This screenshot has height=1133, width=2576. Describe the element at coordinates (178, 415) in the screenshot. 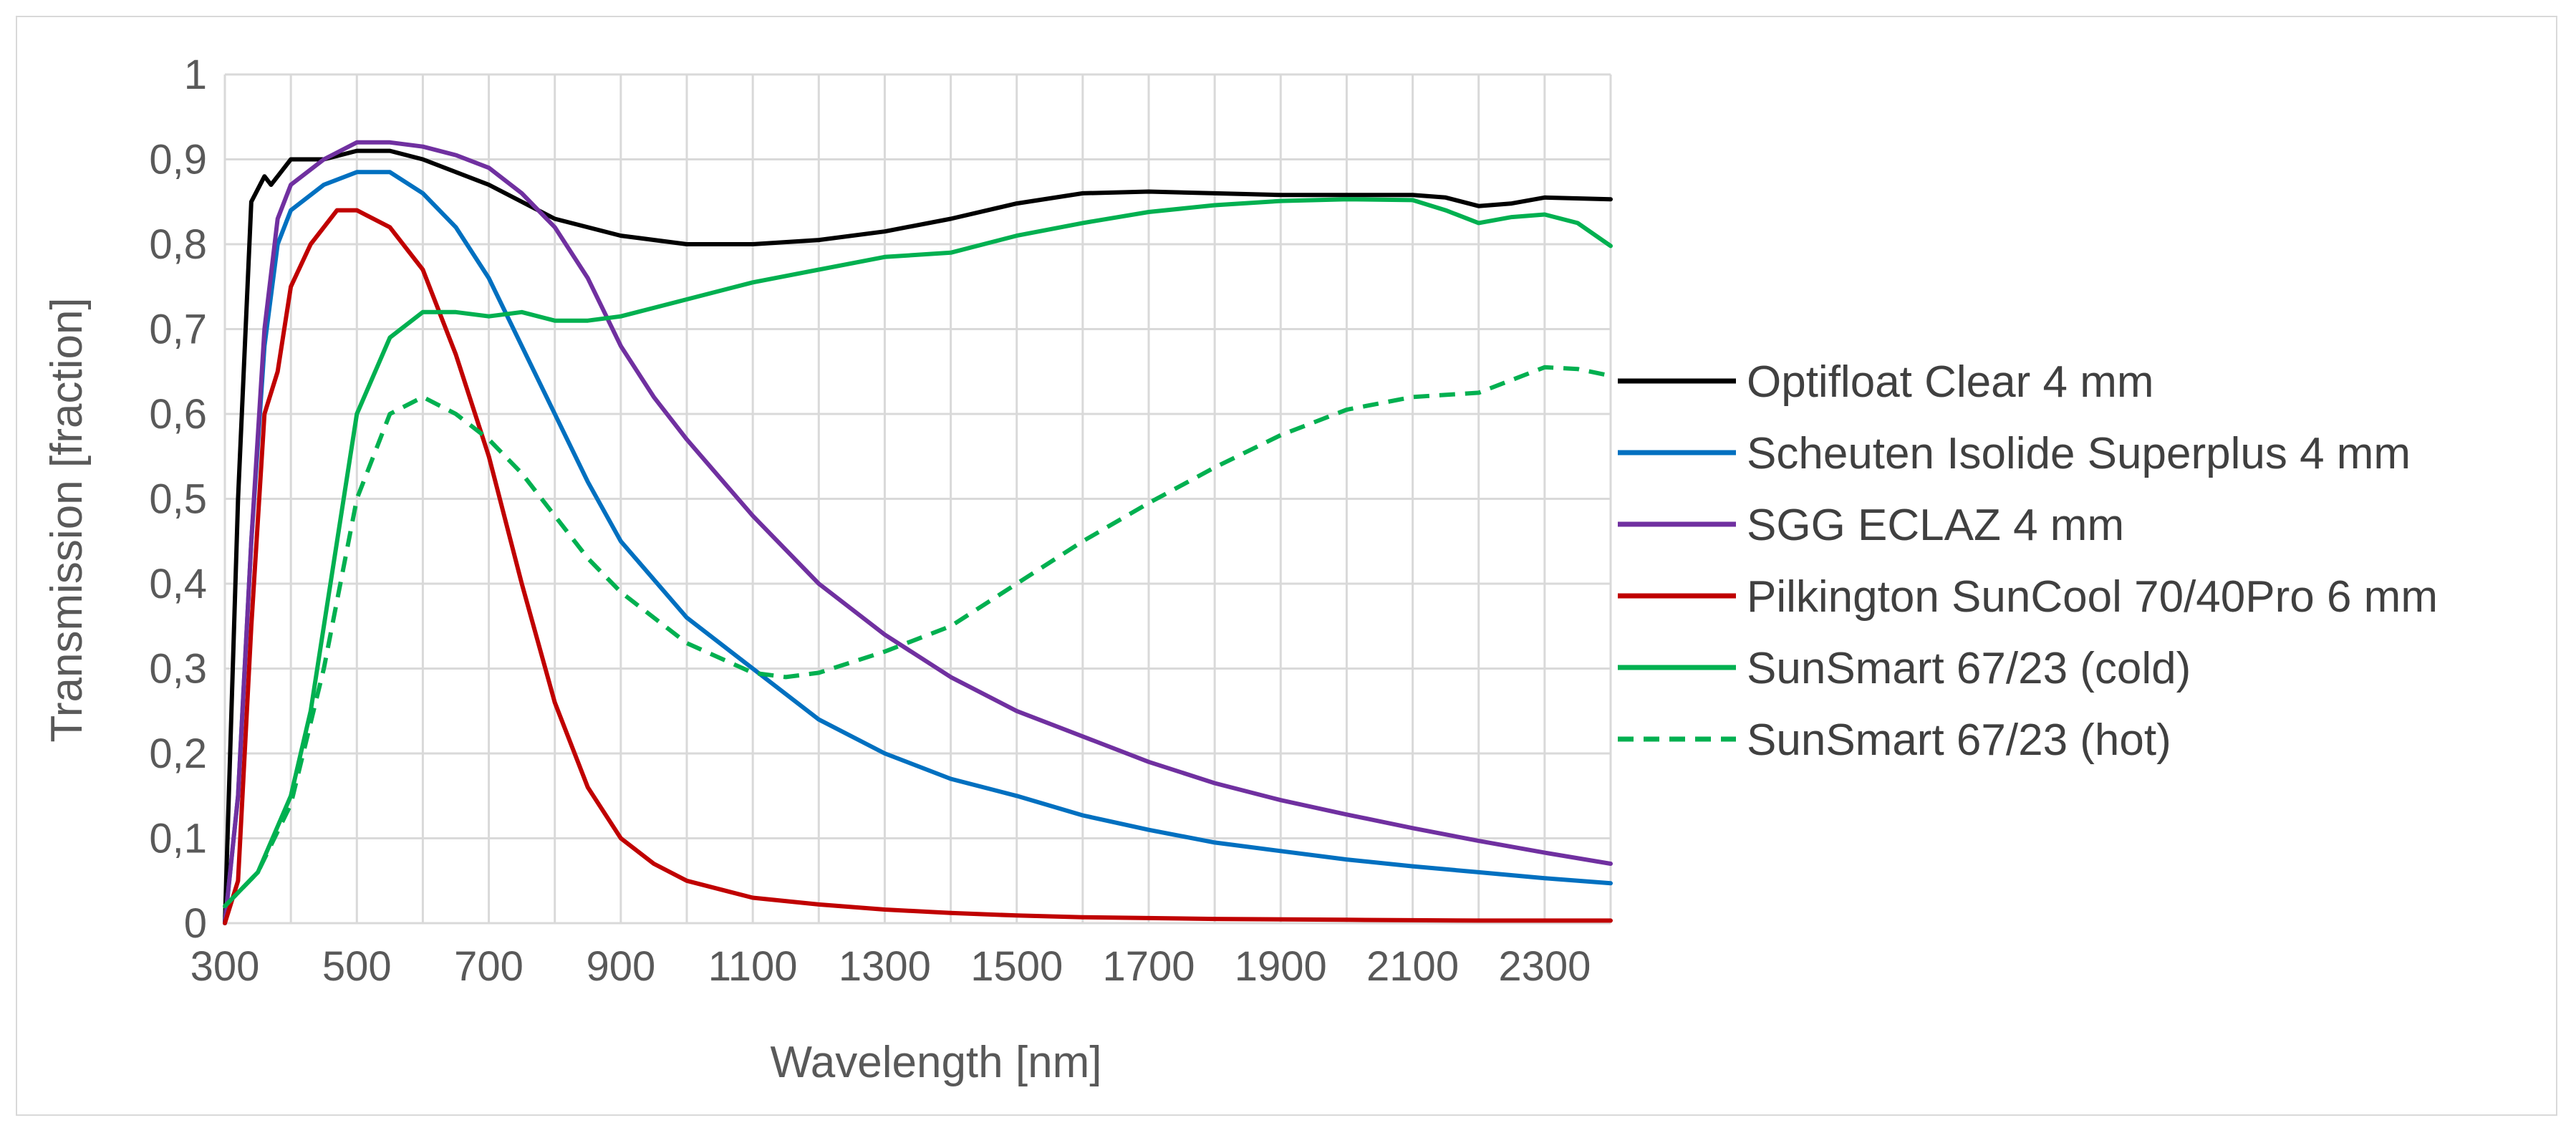

I see `y-tick-label: 0,6` at that location.